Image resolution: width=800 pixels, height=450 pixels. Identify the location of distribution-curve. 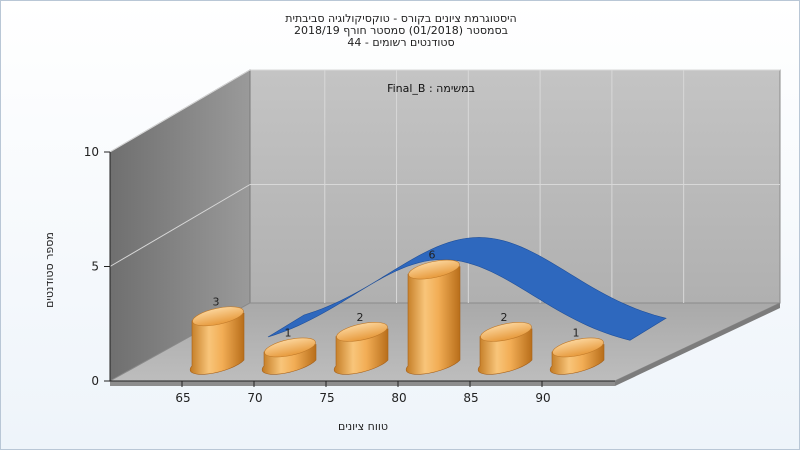
(467, 289).